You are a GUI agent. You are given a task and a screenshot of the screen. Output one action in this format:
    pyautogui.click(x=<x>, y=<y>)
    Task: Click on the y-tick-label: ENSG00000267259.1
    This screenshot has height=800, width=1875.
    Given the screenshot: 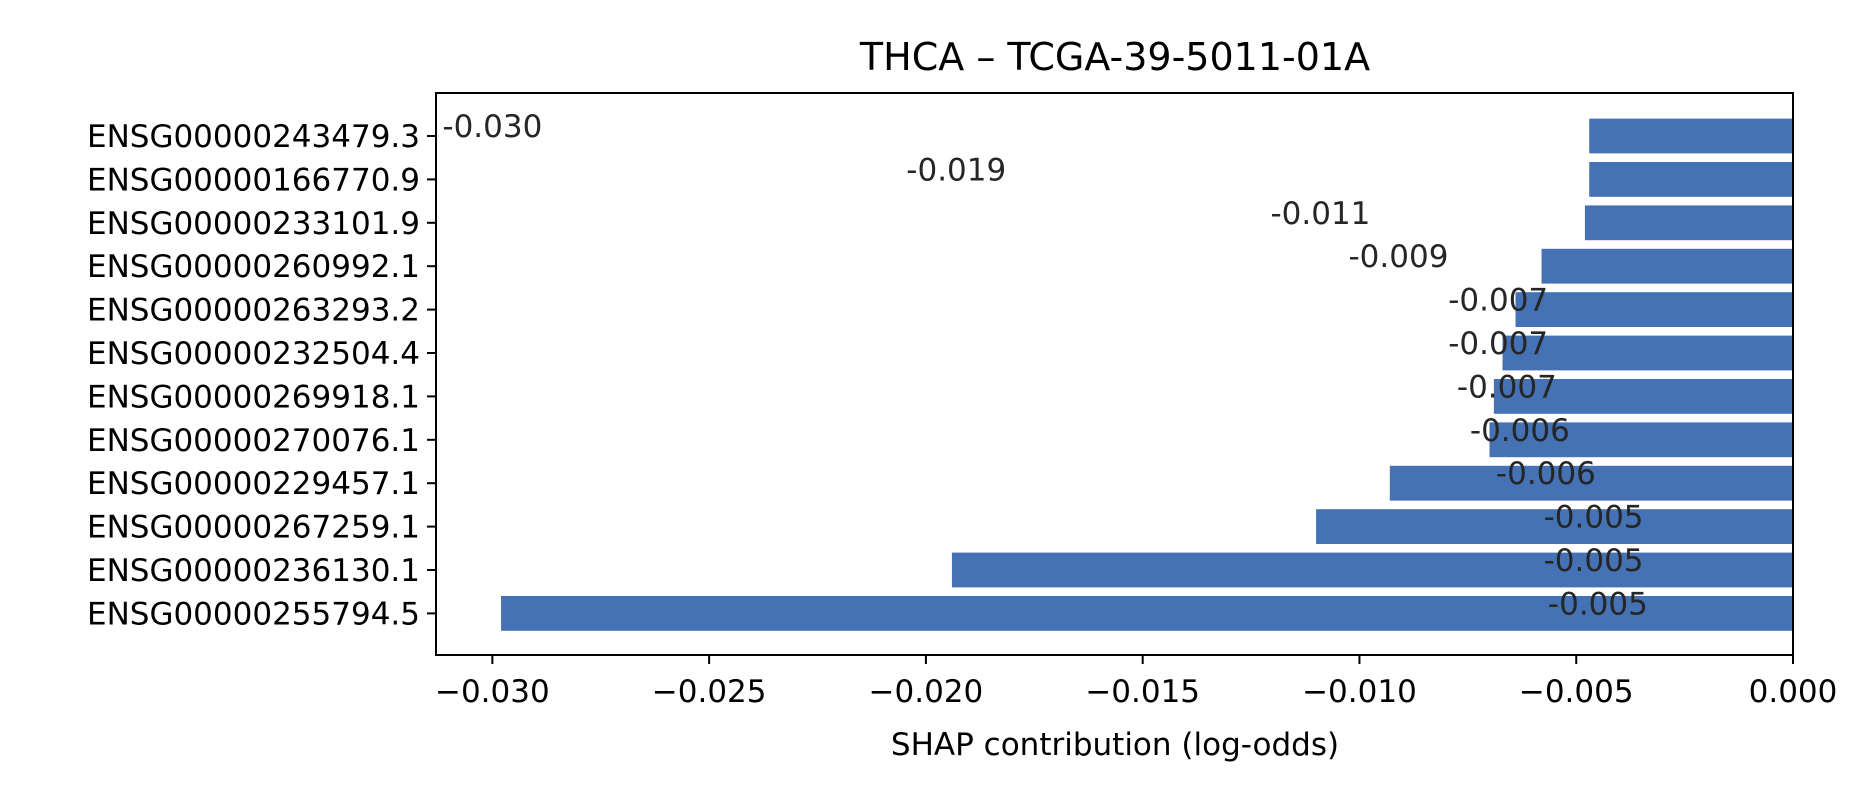 What is the action you would take?
    pyautogui.click(x=253, y=528)
    